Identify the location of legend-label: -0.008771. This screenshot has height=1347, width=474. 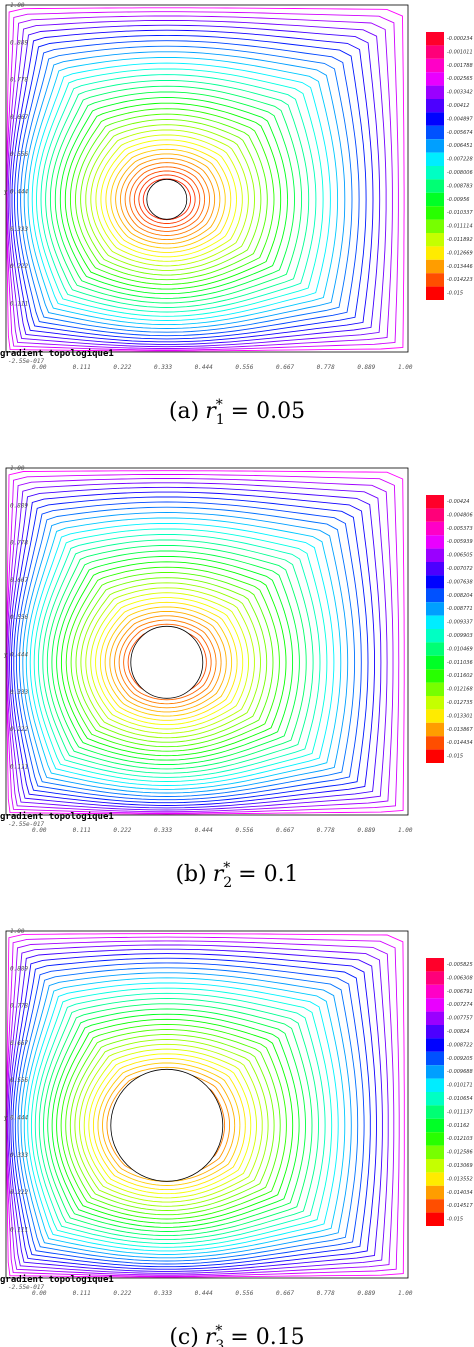
(460, 609).